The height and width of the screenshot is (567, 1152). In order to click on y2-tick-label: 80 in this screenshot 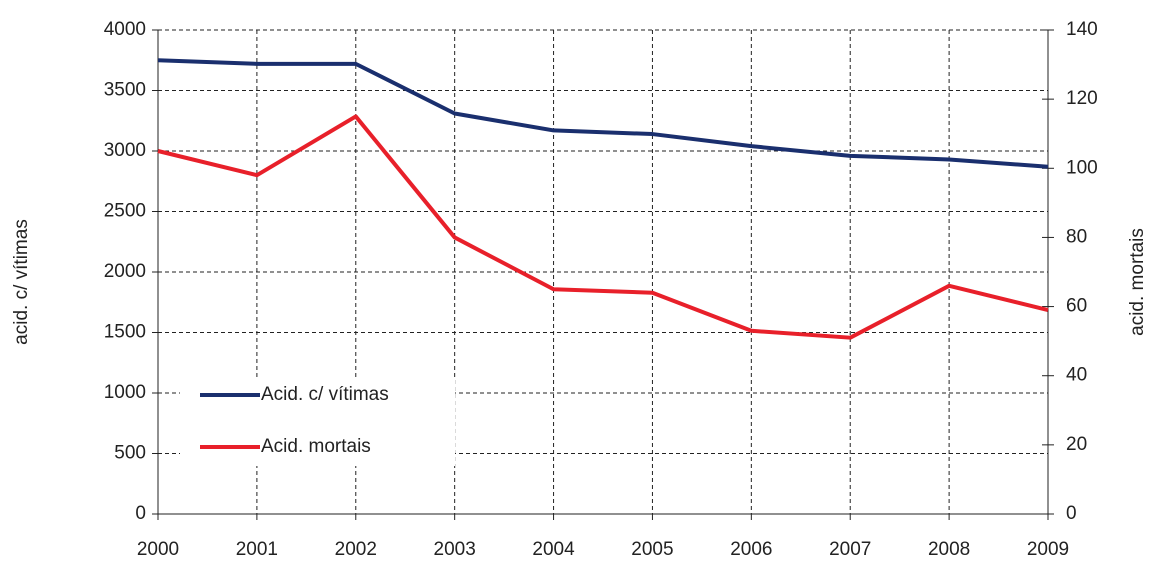, I will do `click(1076, 236)`.